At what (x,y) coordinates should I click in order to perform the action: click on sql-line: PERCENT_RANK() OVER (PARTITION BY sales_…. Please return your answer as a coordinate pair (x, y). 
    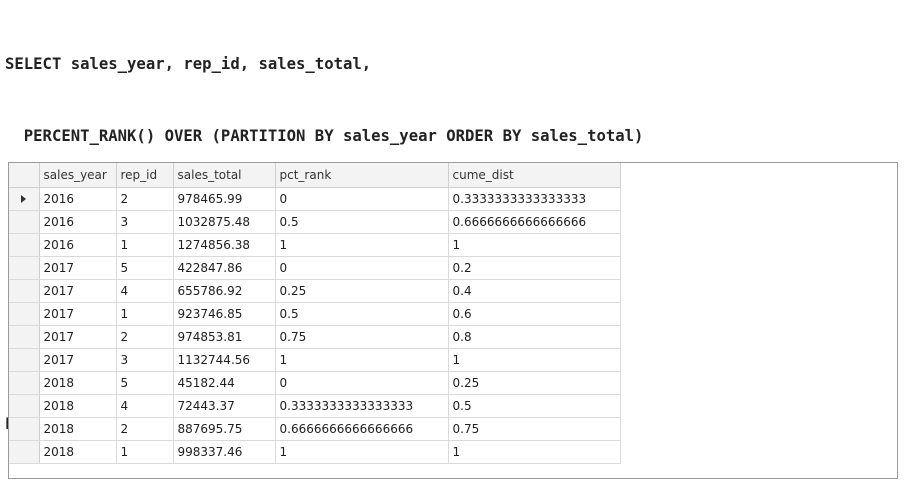
    Looking at the image, I should click on (324, 136).